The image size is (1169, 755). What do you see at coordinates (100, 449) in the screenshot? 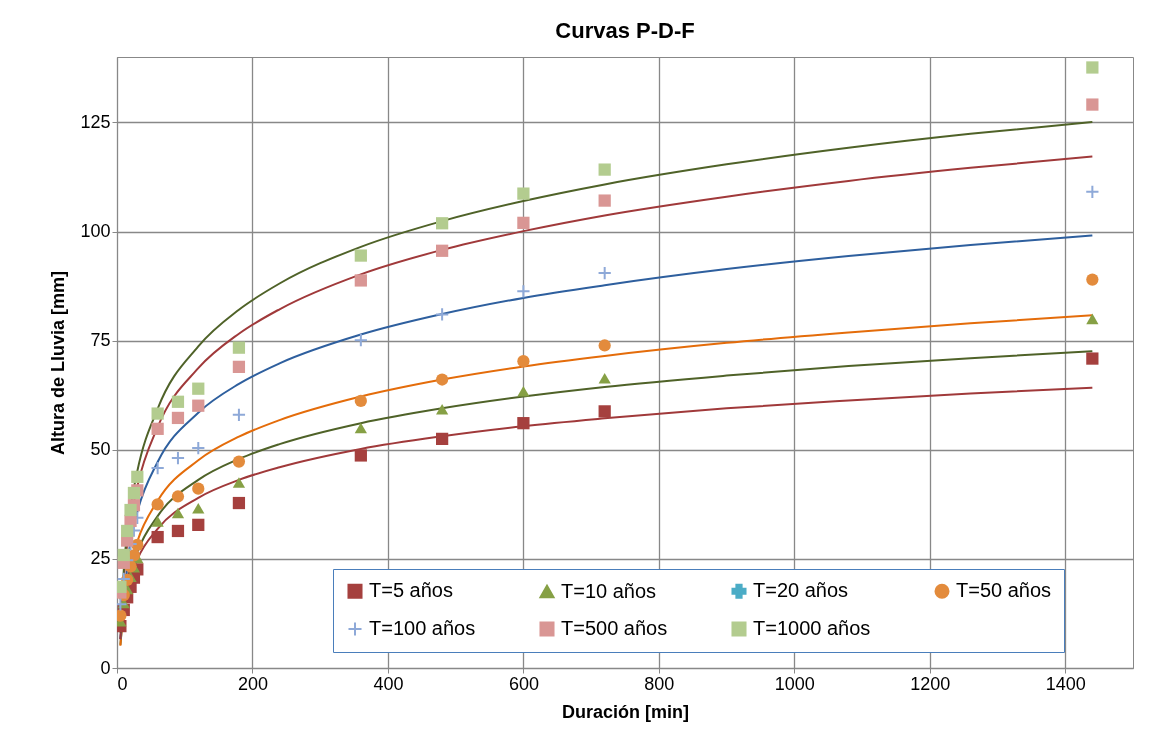
I see `y-tick-label: 50` at bounding box center [100, 449].